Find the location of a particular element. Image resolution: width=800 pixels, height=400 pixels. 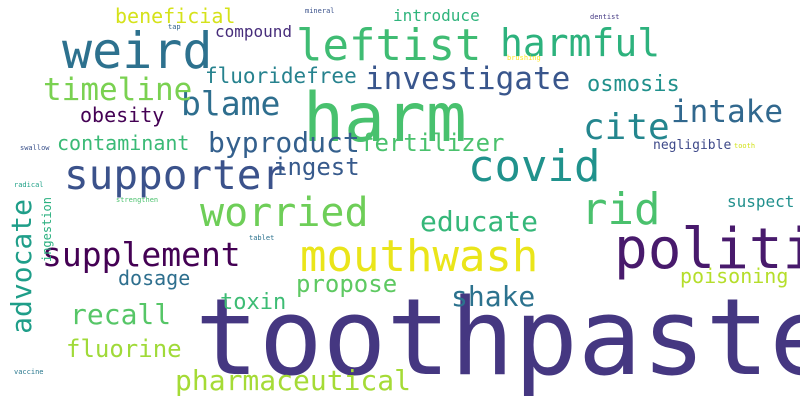

word-propose: propose is located at coordinates (347, 284).